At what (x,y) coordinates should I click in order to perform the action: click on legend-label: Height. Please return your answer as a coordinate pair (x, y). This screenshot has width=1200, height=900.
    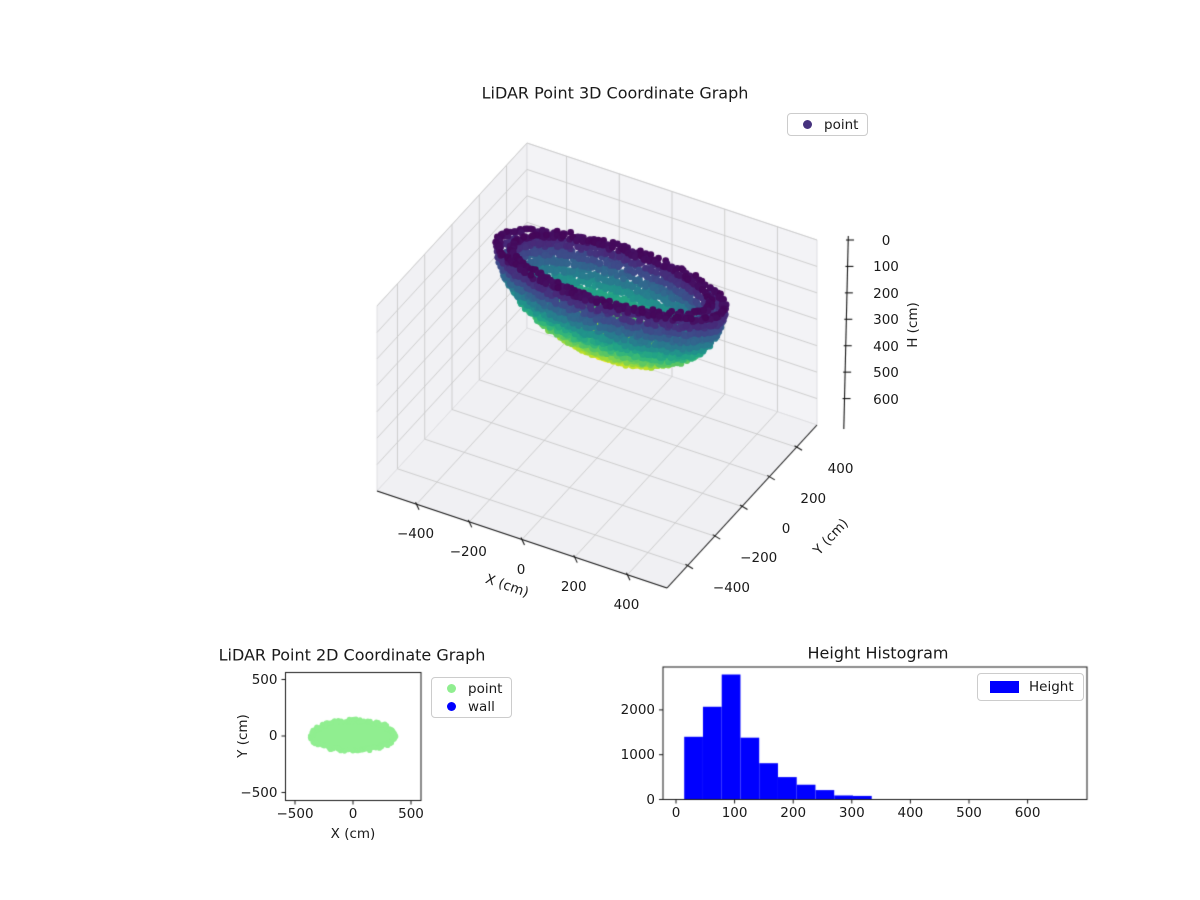
    Looking at the image, I should click on (1051, 687).